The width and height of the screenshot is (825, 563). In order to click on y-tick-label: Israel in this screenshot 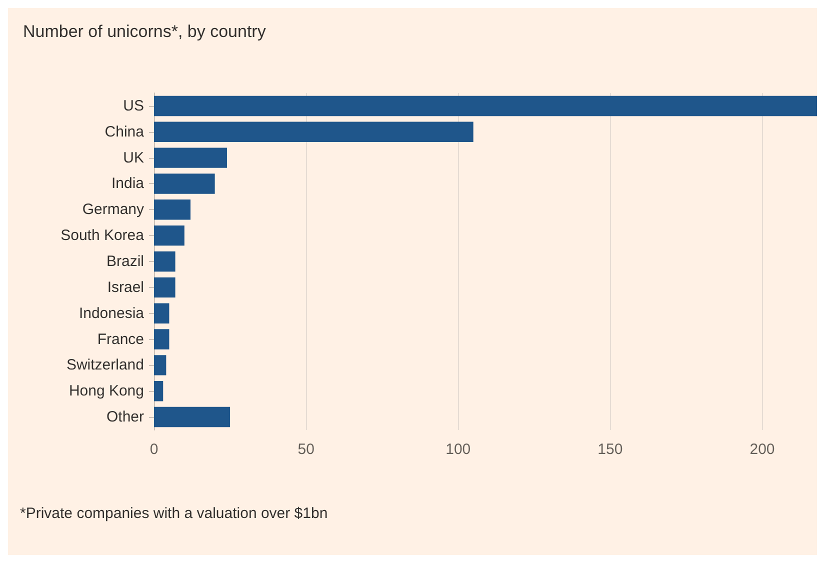, I will do `click(125, 287)`.